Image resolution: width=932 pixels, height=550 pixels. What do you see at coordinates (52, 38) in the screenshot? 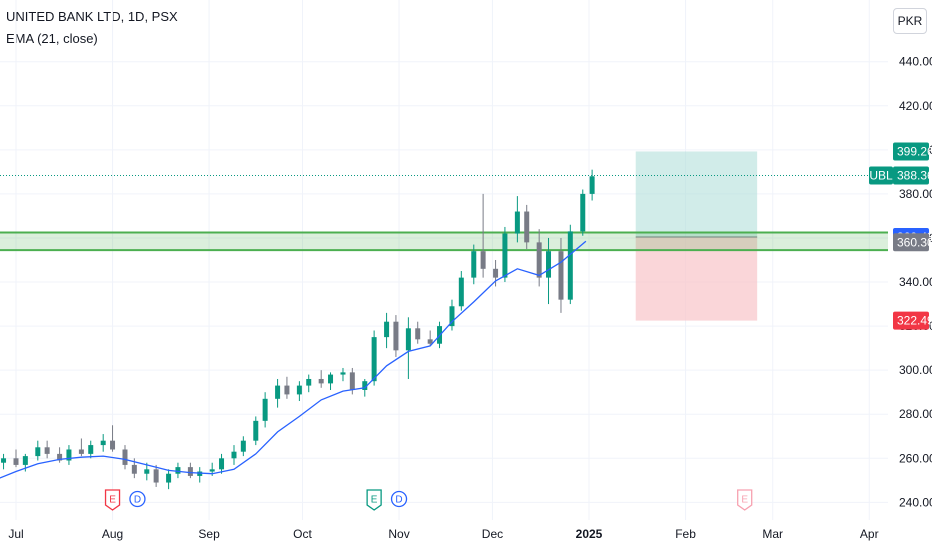
I see `indicator-legend: EMA (21, close)` at bounding box center [52, 38].